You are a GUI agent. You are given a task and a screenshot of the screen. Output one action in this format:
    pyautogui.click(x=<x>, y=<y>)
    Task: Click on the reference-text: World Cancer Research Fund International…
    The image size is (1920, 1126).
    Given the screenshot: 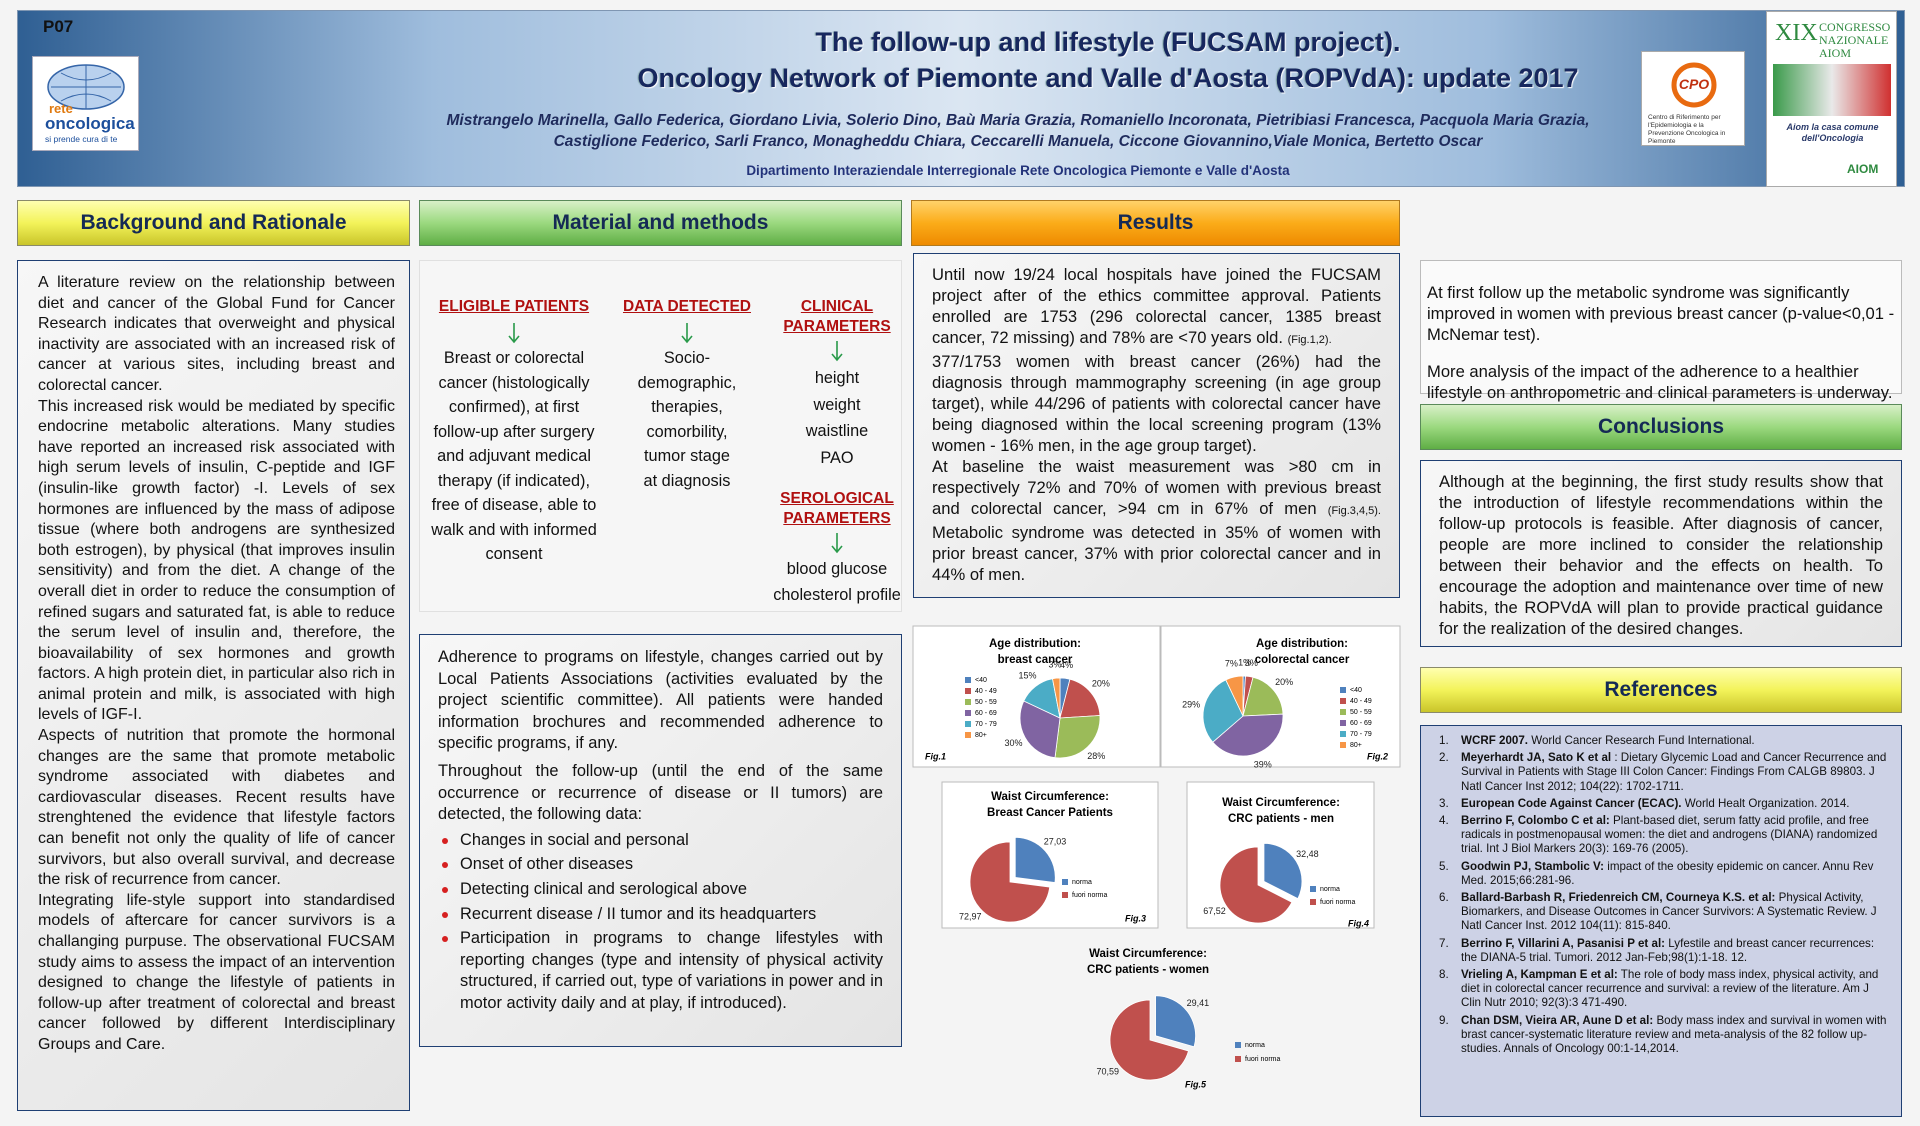 What is the action you would take?
    pyautogui.click(x=1643, y=740)
    